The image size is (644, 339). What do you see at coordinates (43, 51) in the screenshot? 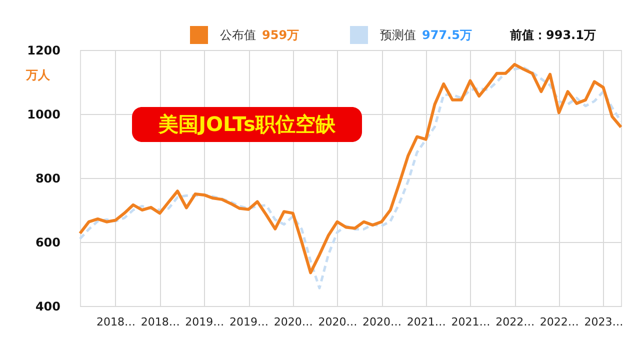
I see `y-tick-label: 1200` at bounding box center [43, 51].